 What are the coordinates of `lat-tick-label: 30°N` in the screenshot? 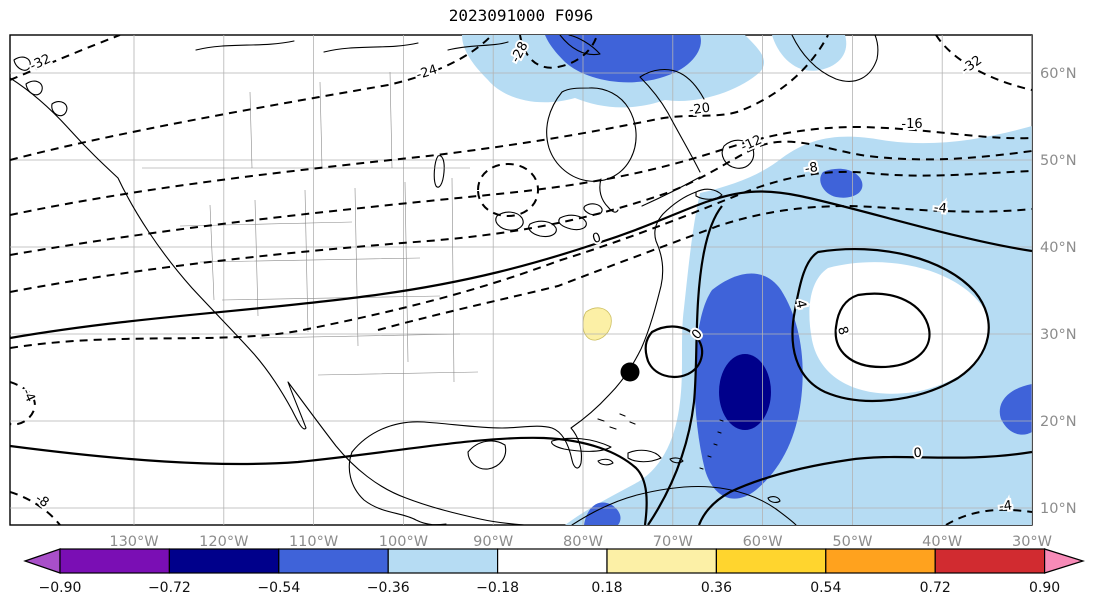 It's located at (1058, 335).